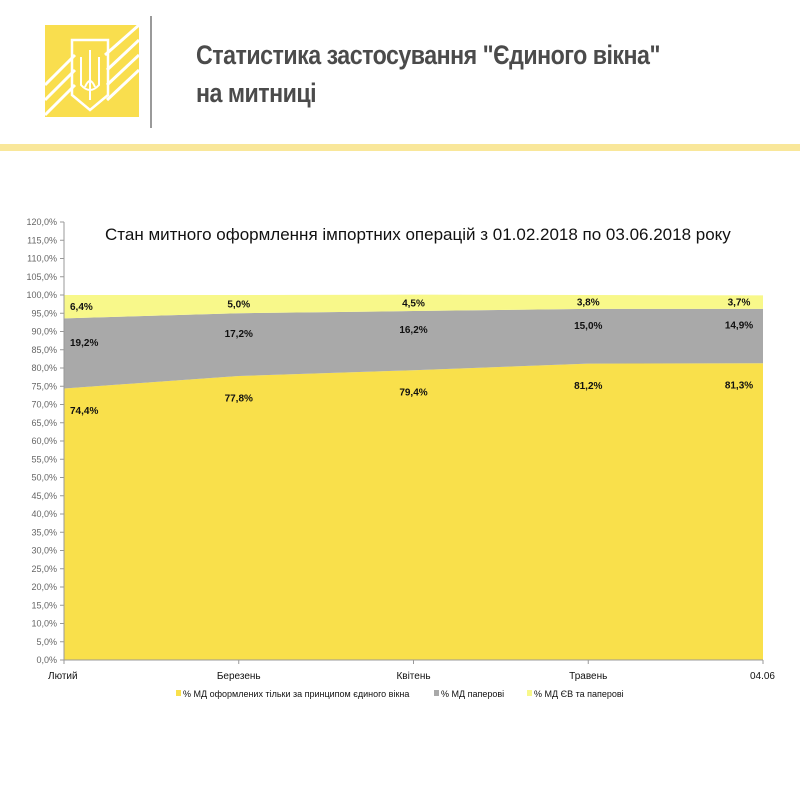 The image size is (800, 800). What do you see at coordinates (41, 222) in the screenshot?
I see `y-tick-label: 120,0%` at bounding box center [41, 222].